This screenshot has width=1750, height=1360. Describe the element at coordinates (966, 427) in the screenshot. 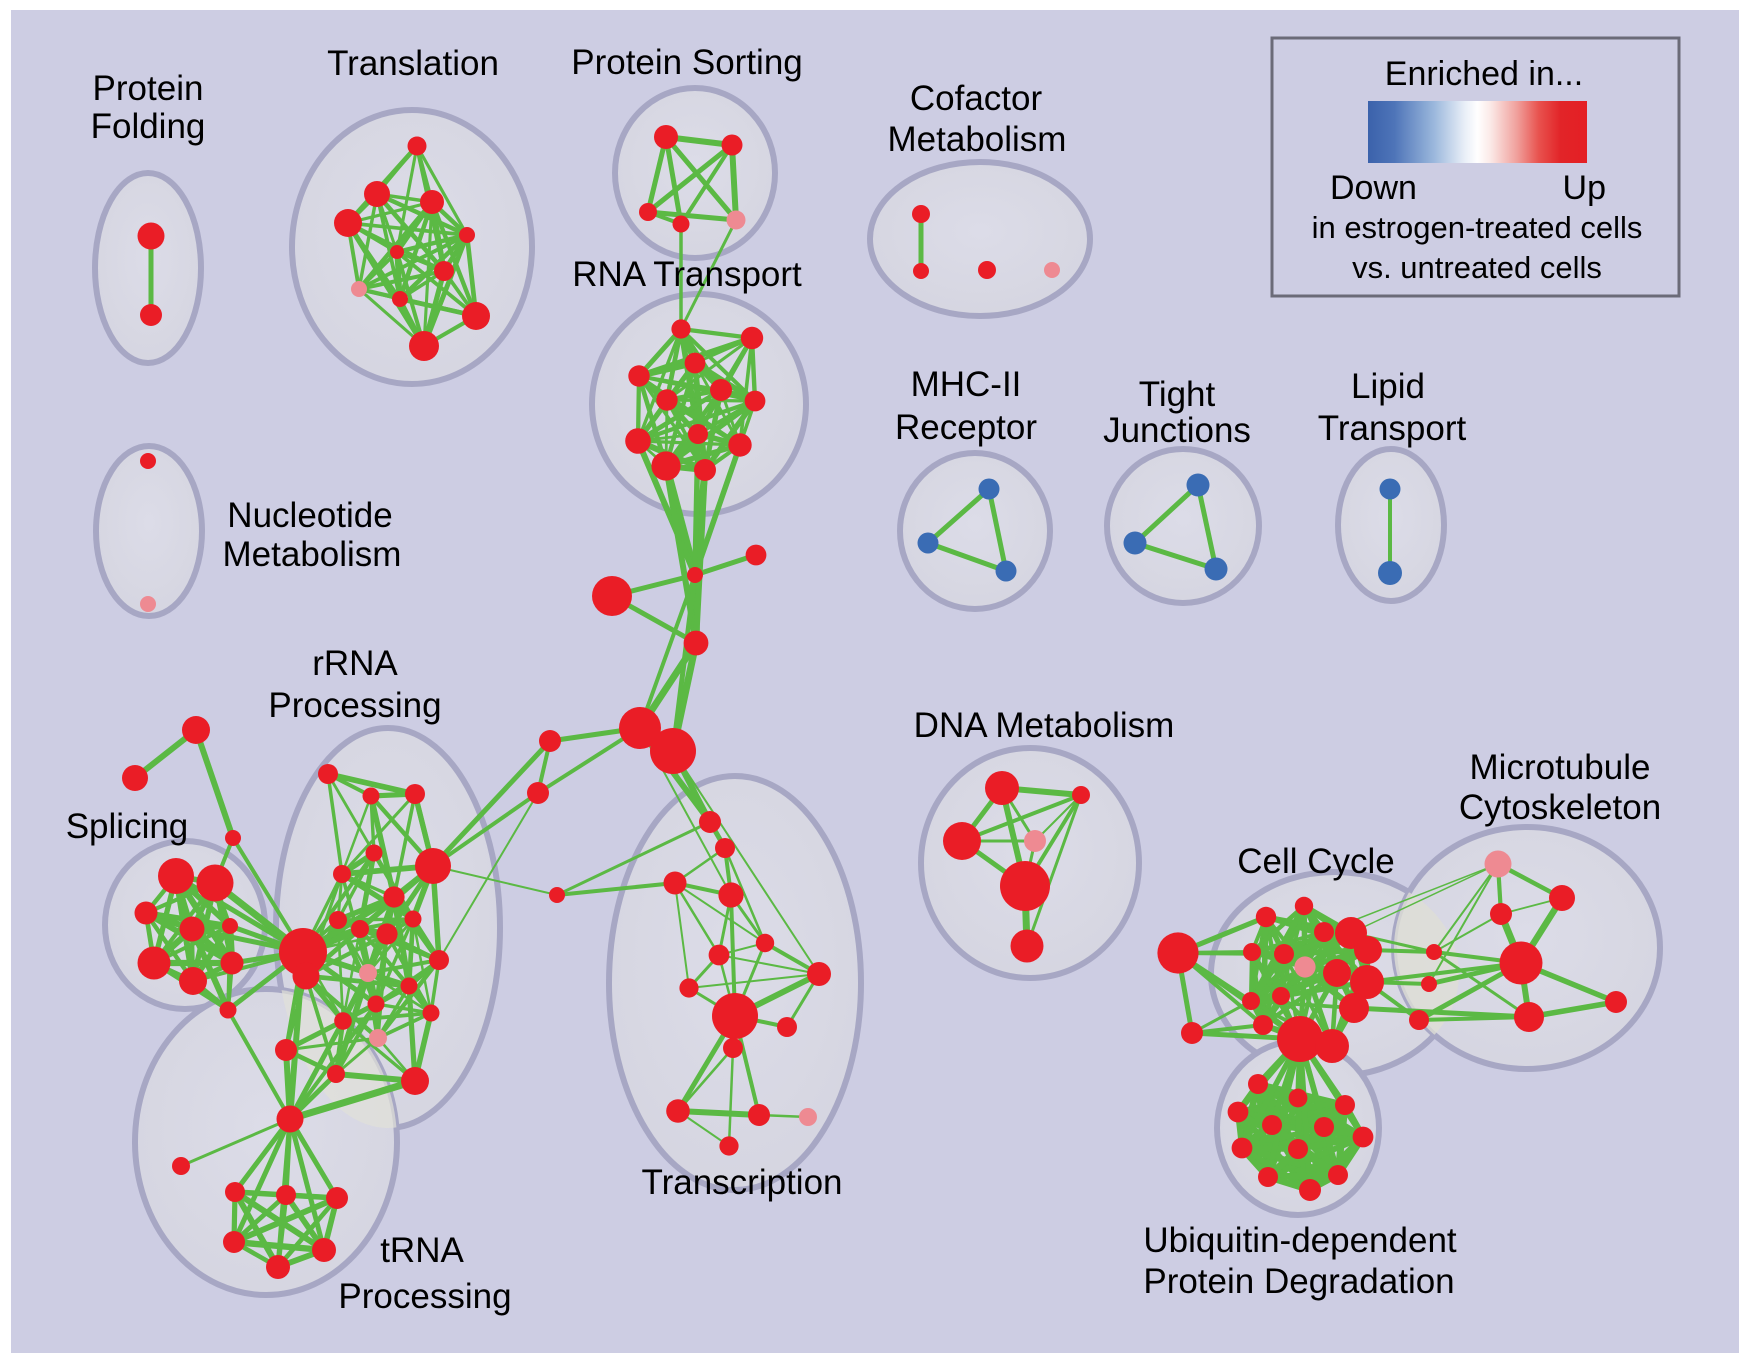

I see `svg-text: Receptor` at that location.